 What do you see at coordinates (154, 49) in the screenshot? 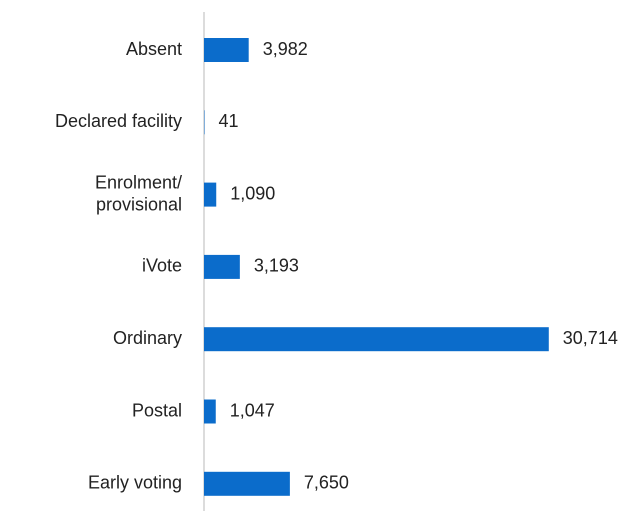
I see `category-label: Absent` at bounding box center [154, 49].